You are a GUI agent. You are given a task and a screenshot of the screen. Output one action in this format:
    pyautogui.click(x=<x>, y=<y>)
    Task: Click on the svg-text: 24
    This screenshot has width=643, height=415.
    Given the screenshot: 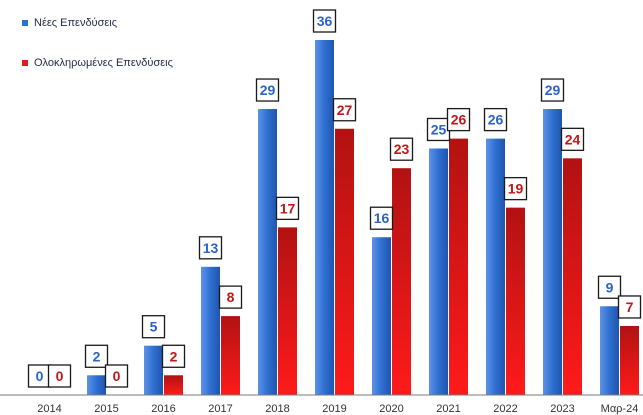 What is the action you would take?
    pyautogui.click(x=573, y=139)
    